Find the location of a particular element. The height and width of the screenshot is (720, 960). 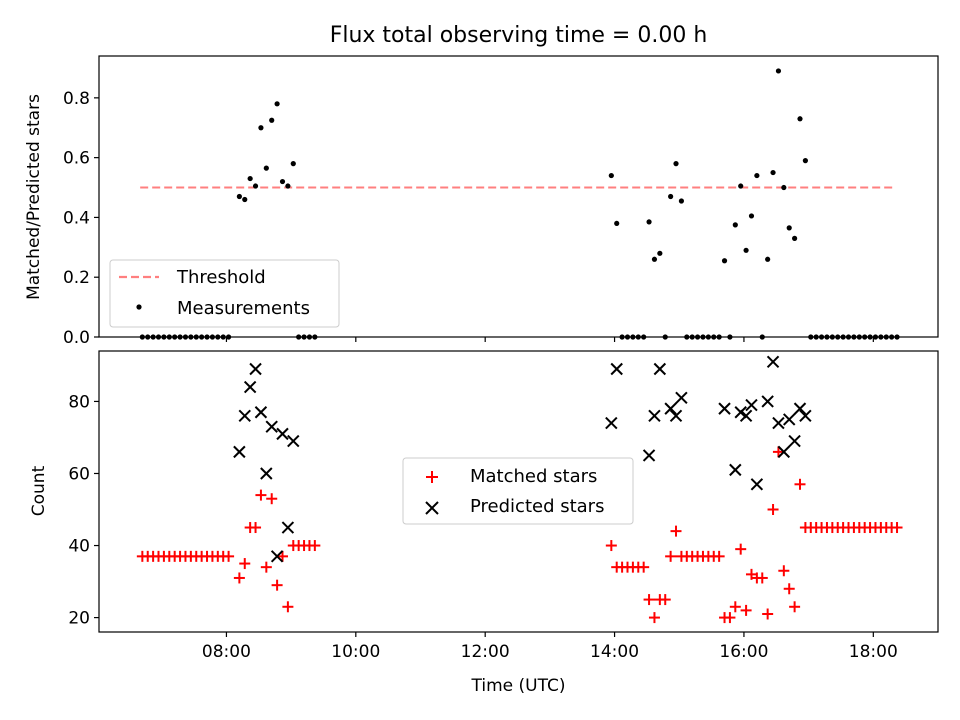

y-tick-label: 60 is located at coordinates (79, 474).